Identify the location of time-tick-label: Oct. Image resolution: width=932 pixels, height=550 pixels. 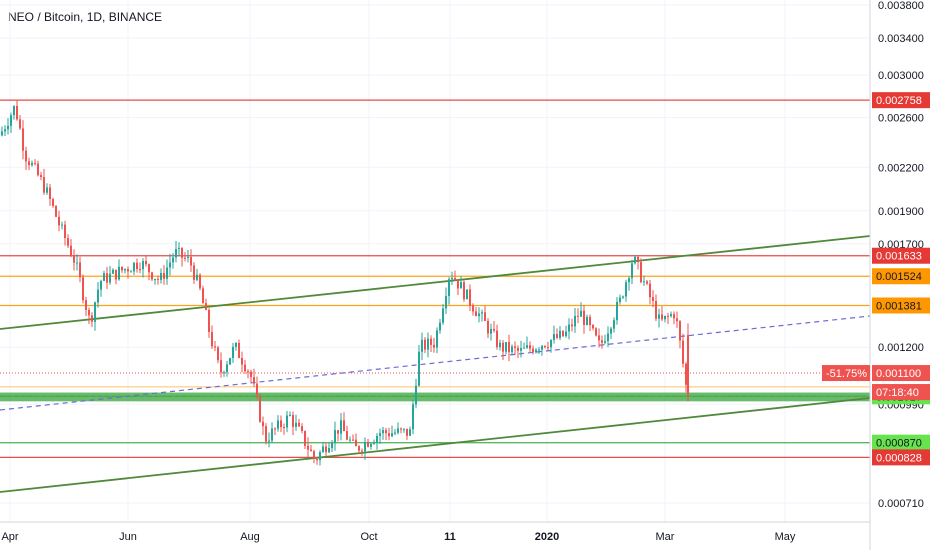
(368, 537).